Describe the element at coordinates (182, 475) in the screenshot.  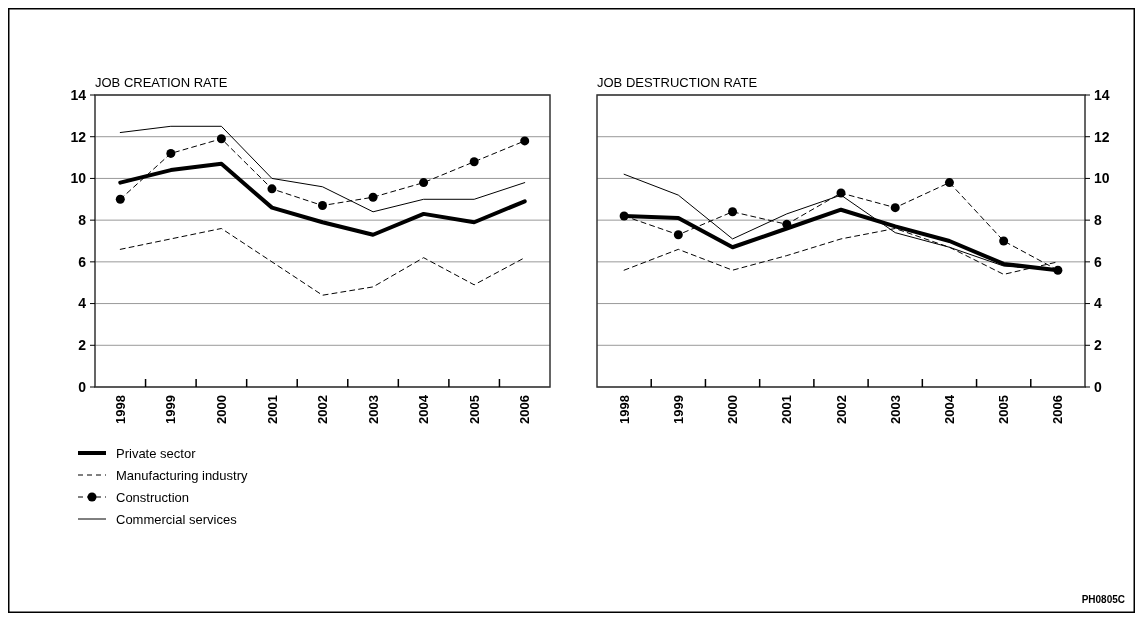
I see `legend-label: Manufacturing industry` at that location.